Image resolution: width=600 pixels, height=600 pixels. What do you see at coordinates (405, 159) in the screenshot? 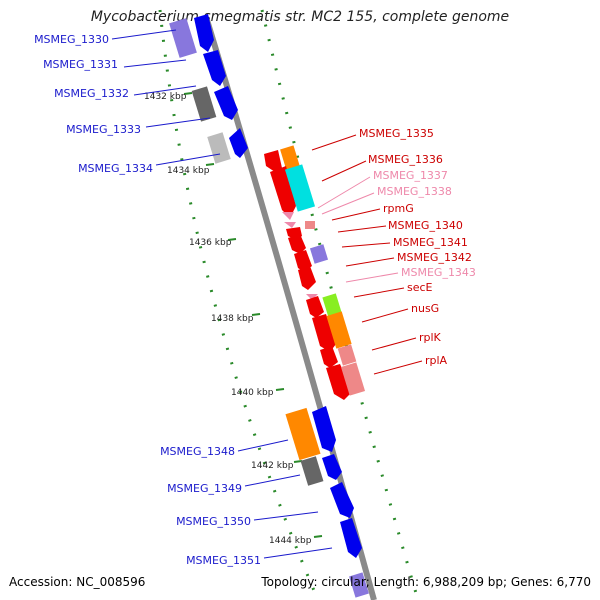
I see `gene-label: MSMEG_1336` at bounding box center [405, 159].